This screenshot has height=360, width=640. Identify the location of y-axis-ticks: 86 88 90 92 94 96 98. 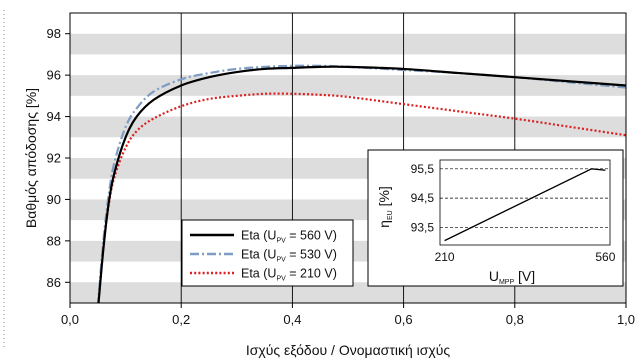
(58, 158).